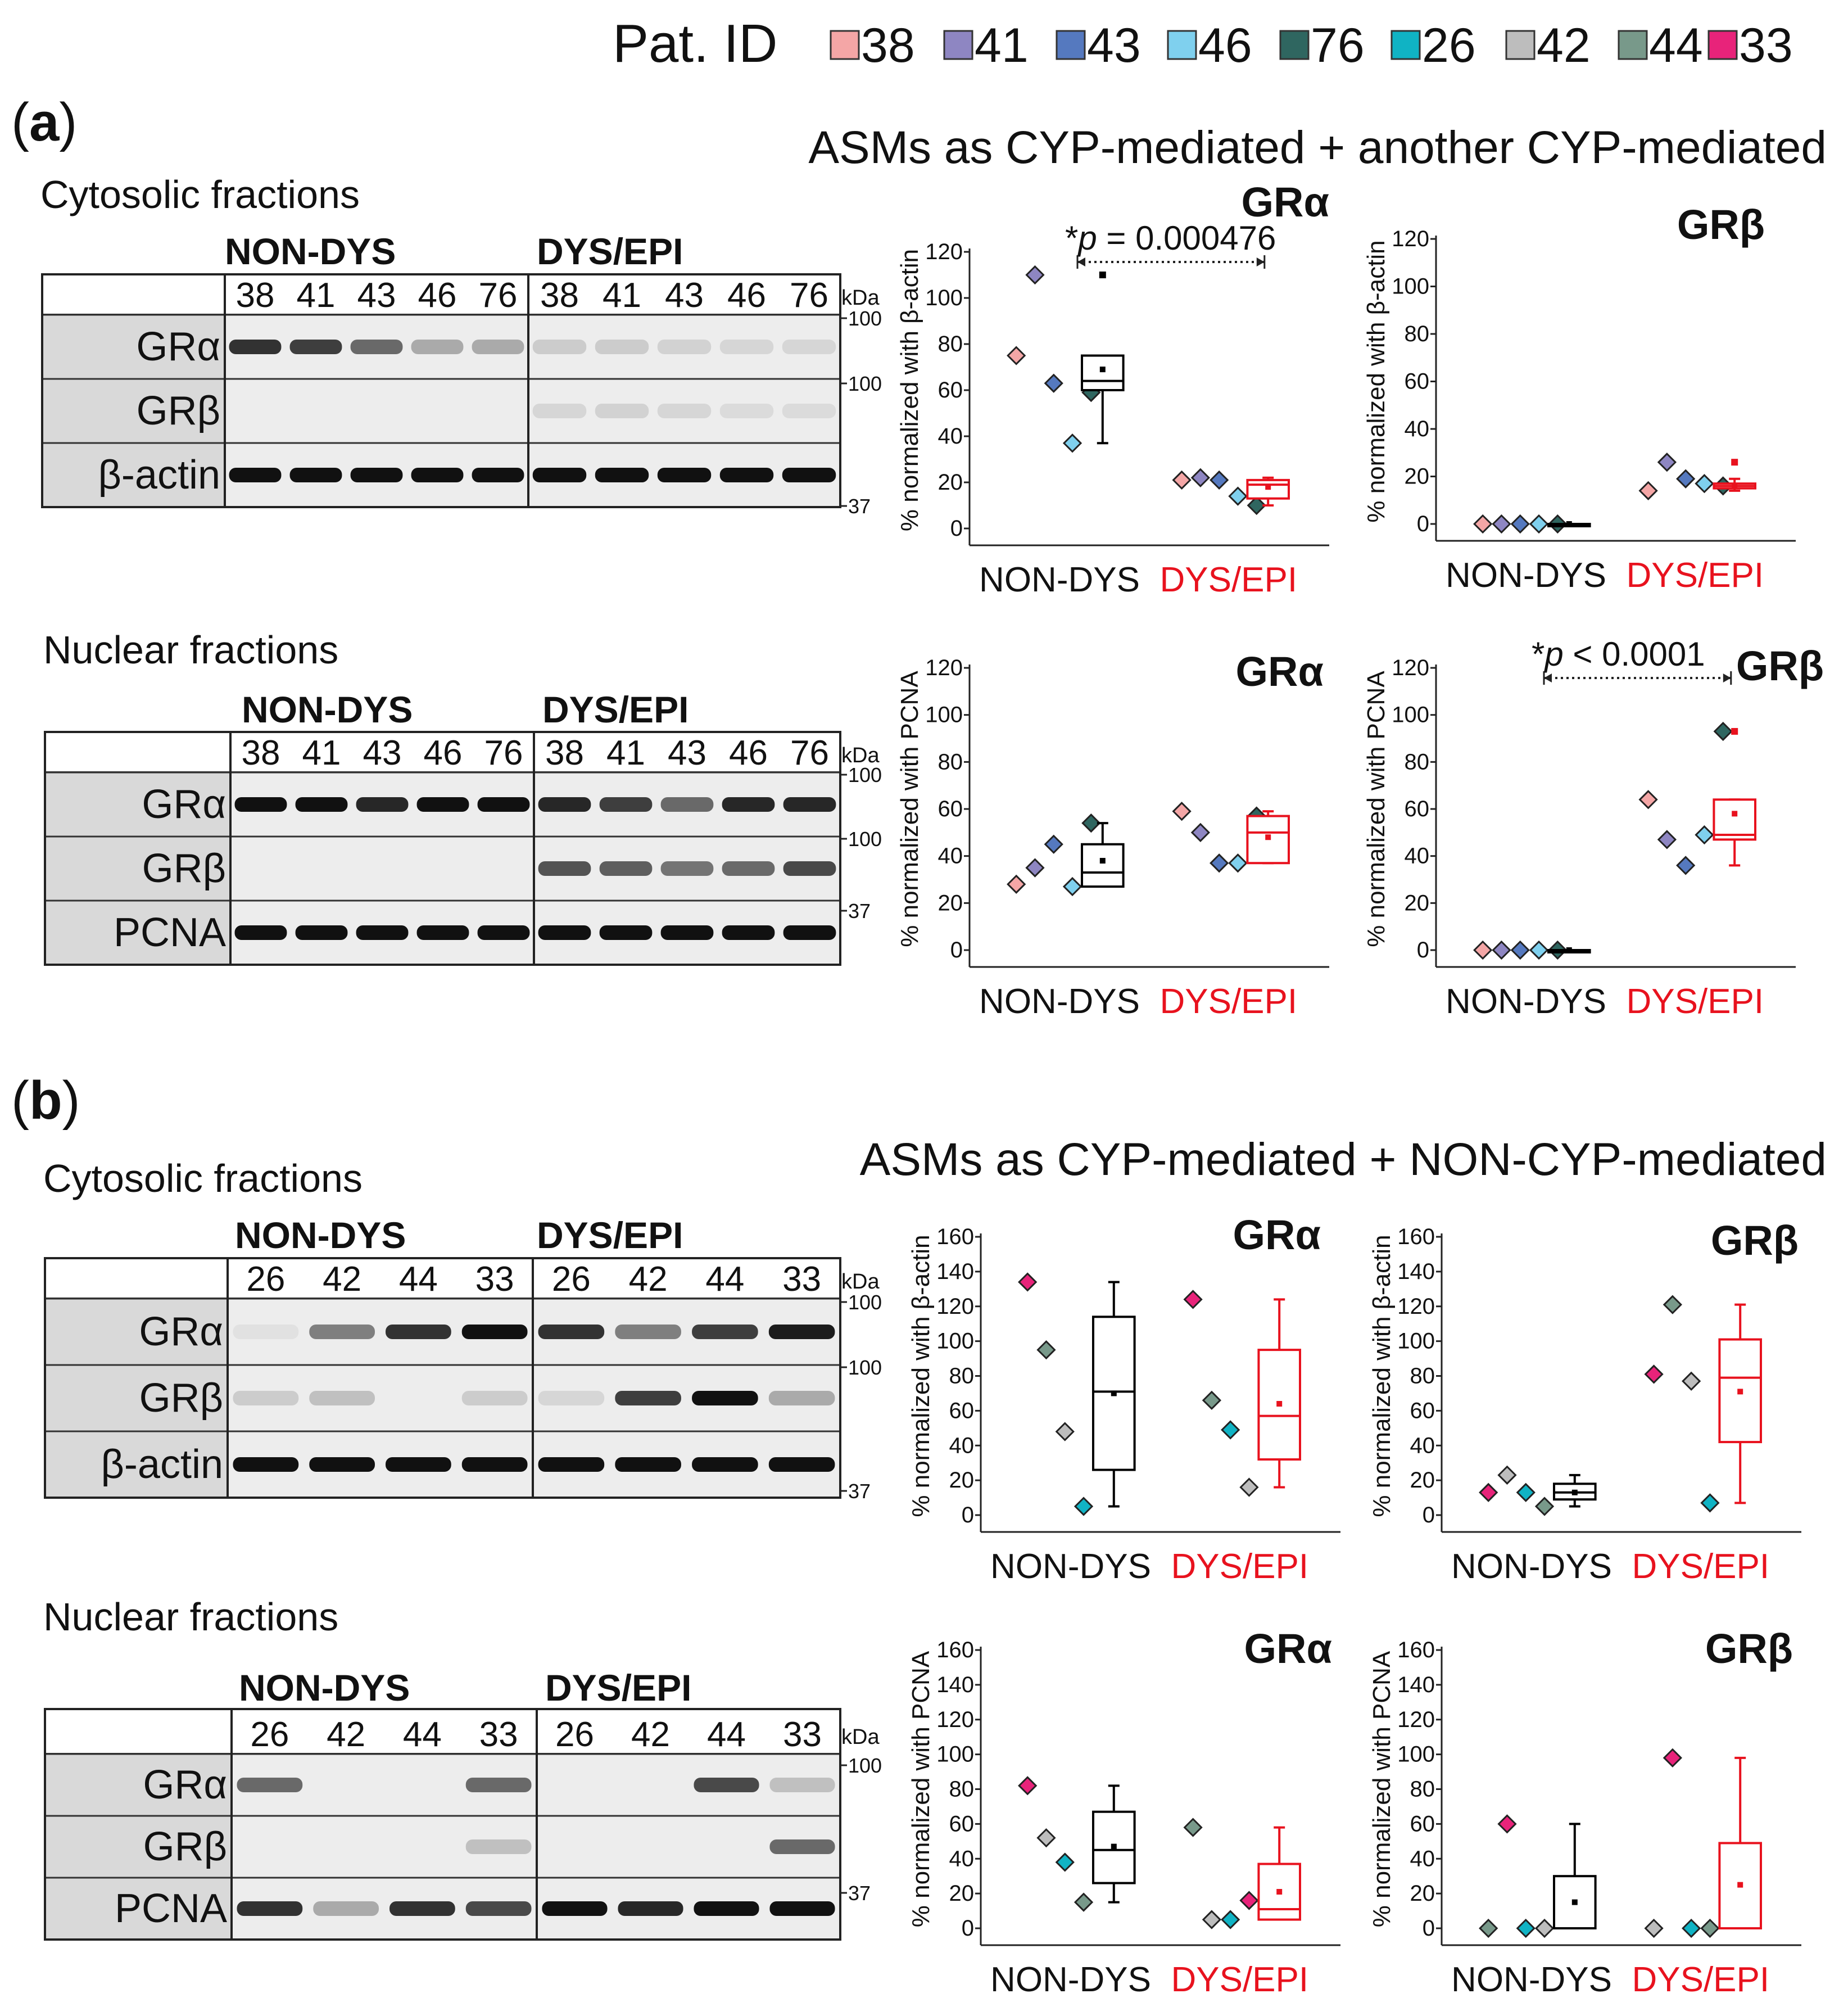 The height and width of the screenshot is (2016, 1848). Describe the element at coordinates (498, 1734) in the screenshot. I see `lane-label: 33` at that location.